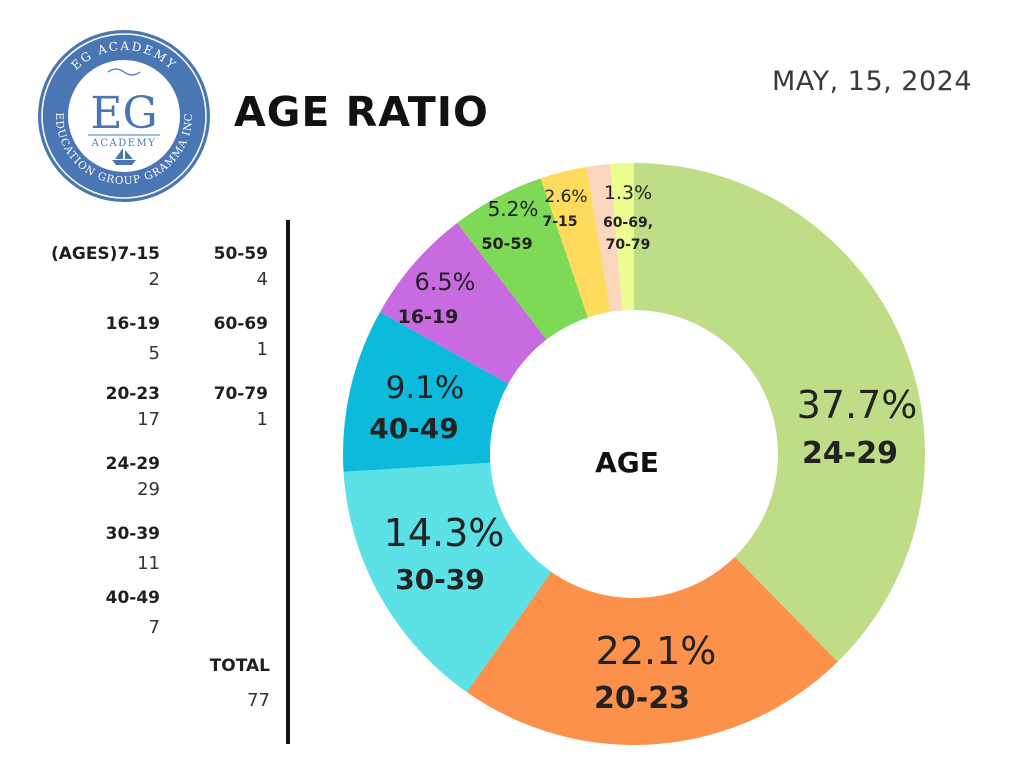 The width and height of the screenshot is (1024, 768). What do you see at coordinates (154, 627) in the screenshot?
I see `age-group-count: 7` at bounding box center [154, 627].